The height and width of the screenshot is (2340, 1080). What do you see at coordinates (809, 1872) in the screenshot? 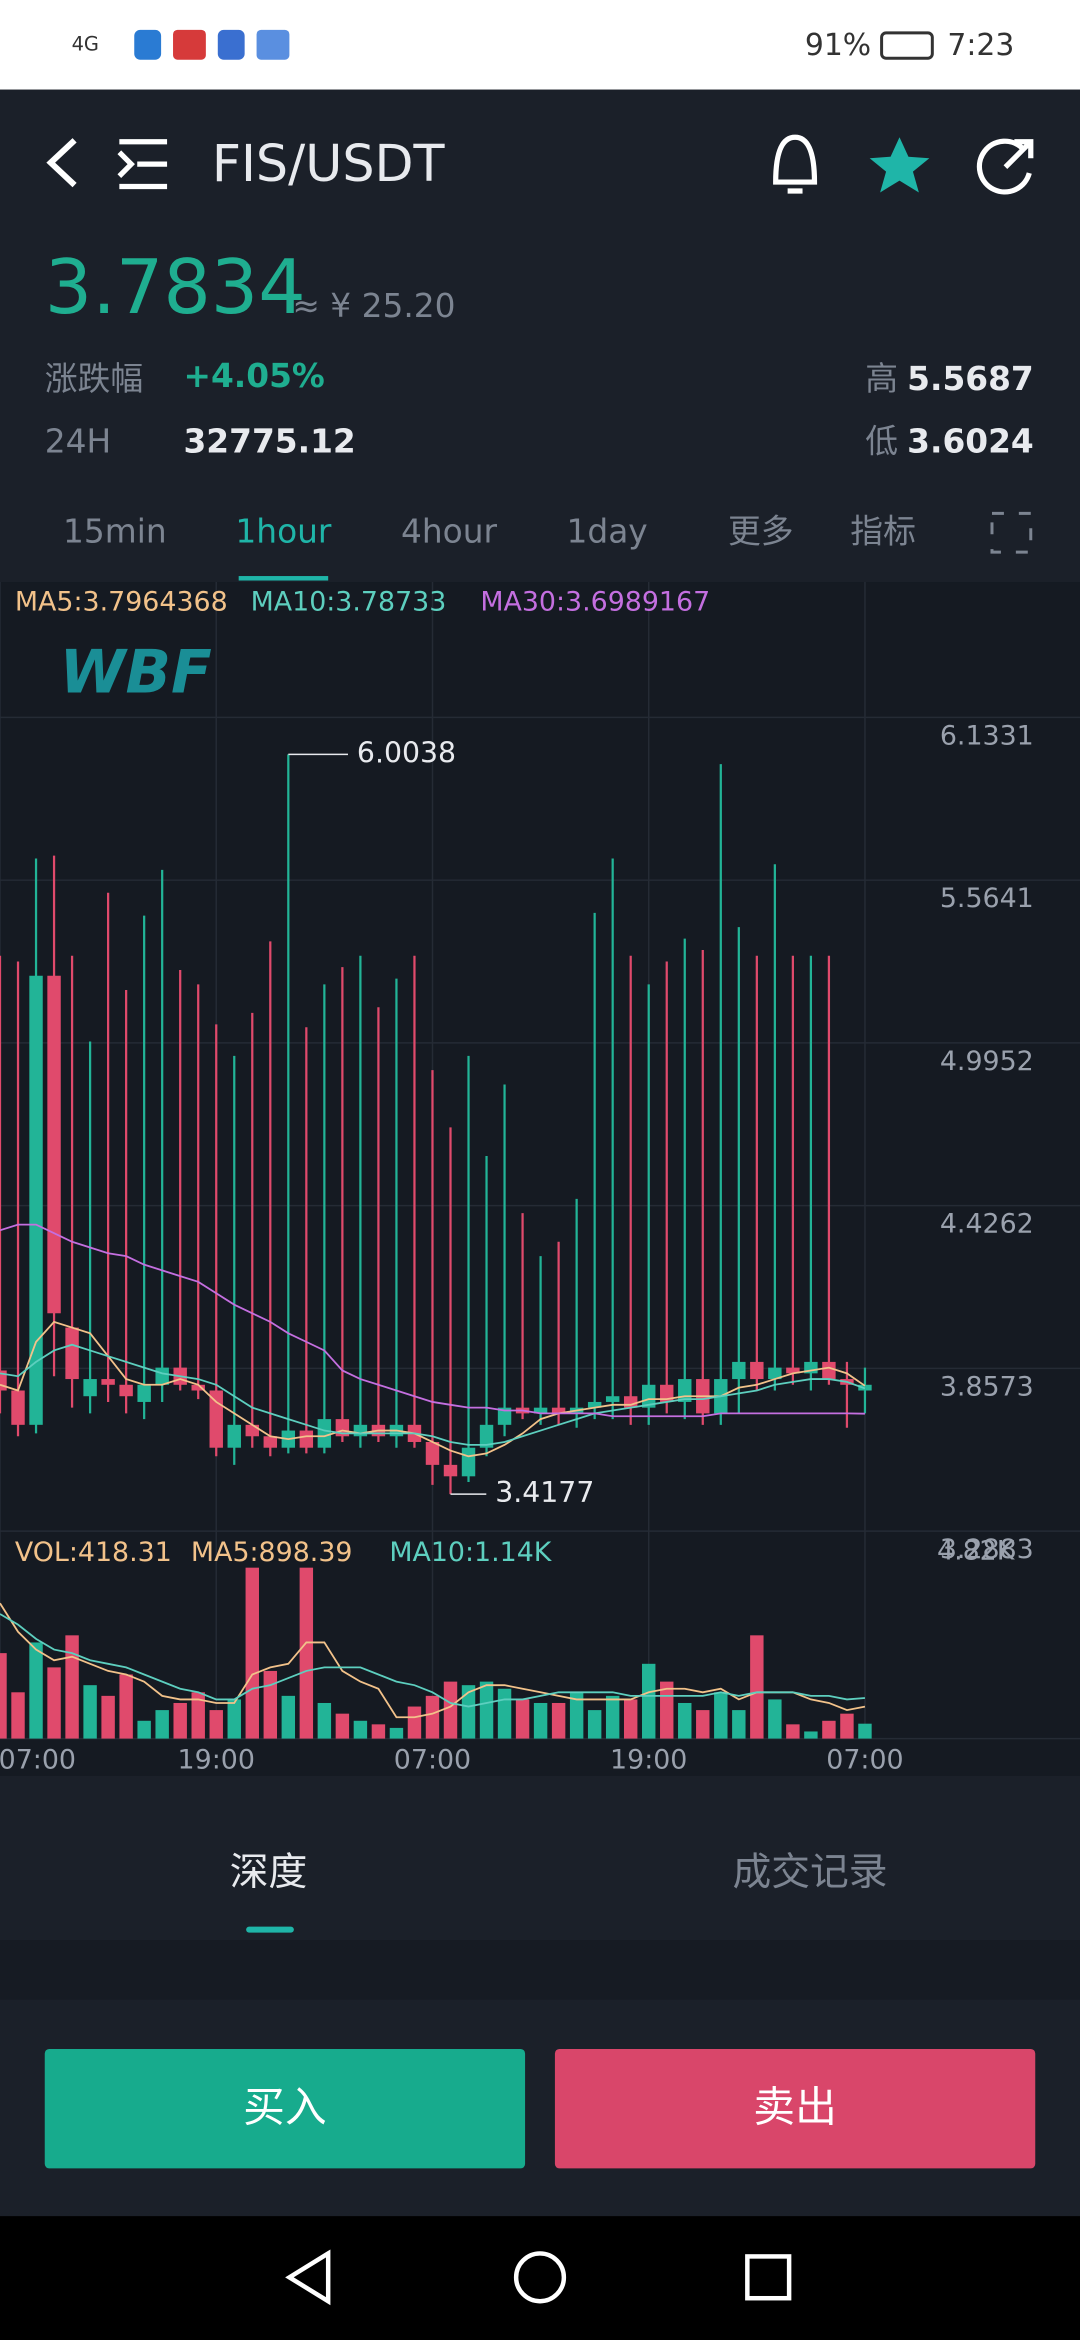
I see `trades-tab: 成交记录` at bounding box center [809, 1872].